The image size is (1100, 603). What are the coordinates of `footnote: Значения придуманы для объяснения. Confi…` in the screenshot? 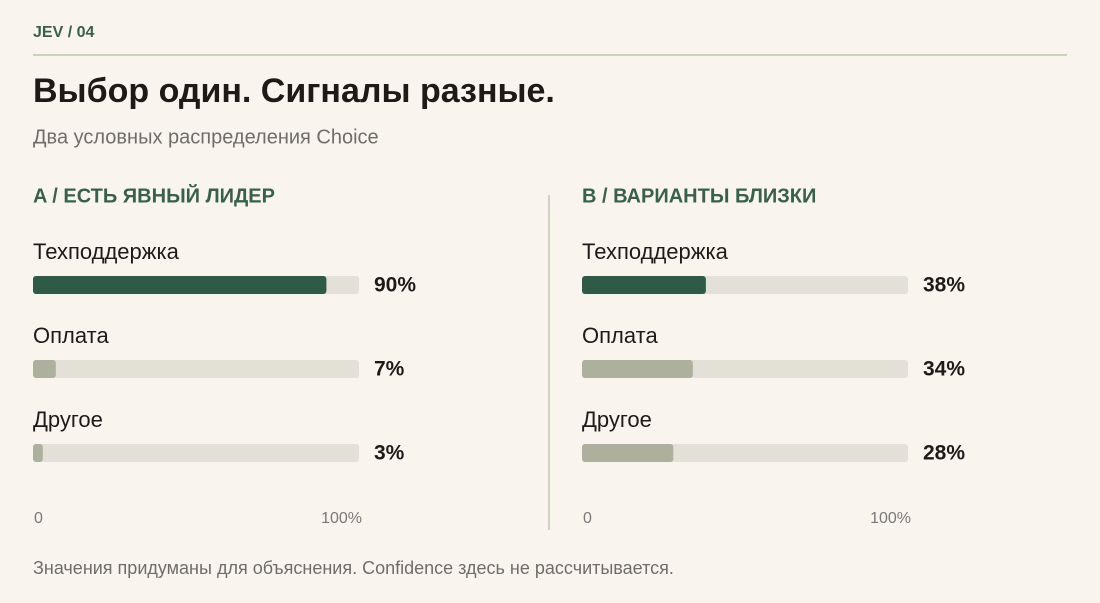 It's located at (353, 568).